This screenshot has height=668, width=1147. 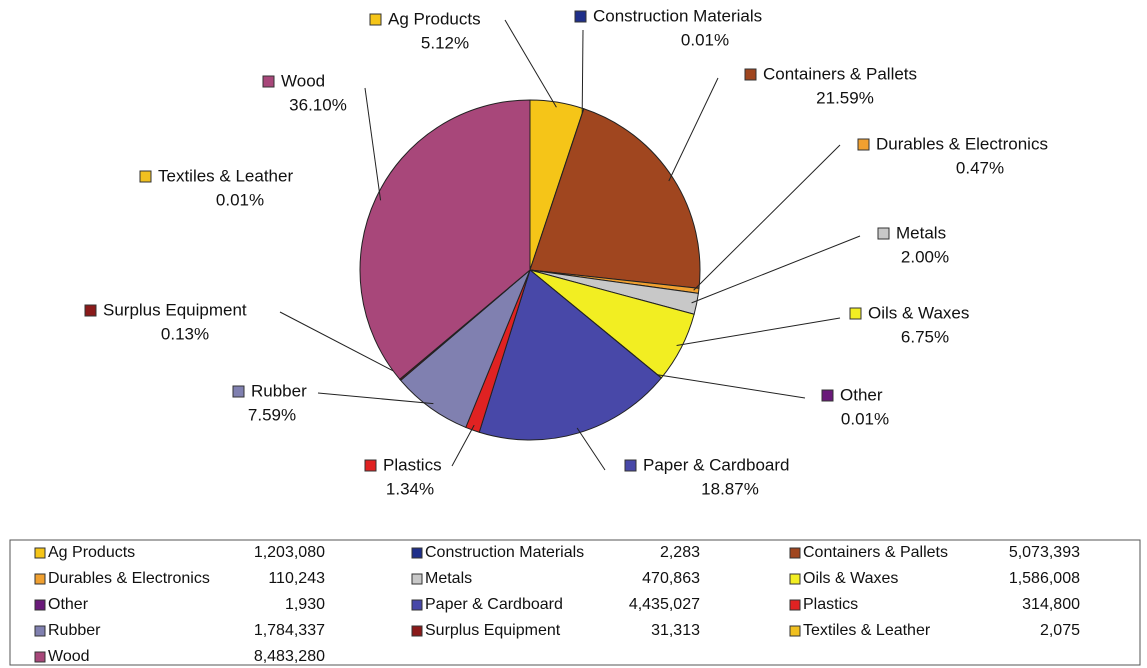 I want to click on table-amount: 1,586,008, so click(x=1044, y=578).